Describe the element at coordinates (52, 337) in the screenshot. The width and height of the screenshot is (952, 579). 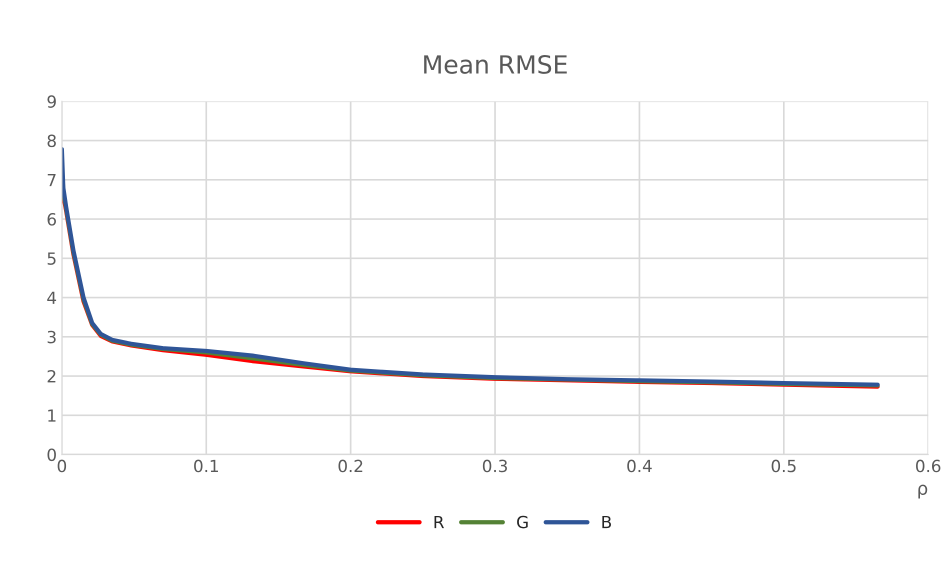
I see `y-tick-label: 3` at that location.